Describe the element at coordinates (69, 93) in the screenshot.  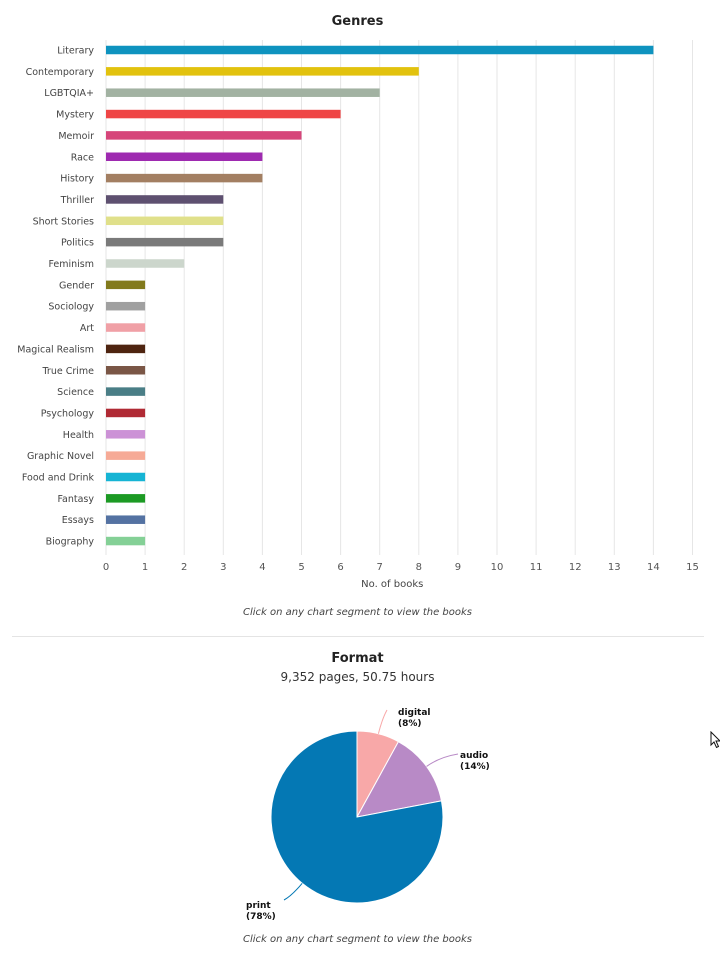
I see `category-label: LGBTQIA+` at that location.